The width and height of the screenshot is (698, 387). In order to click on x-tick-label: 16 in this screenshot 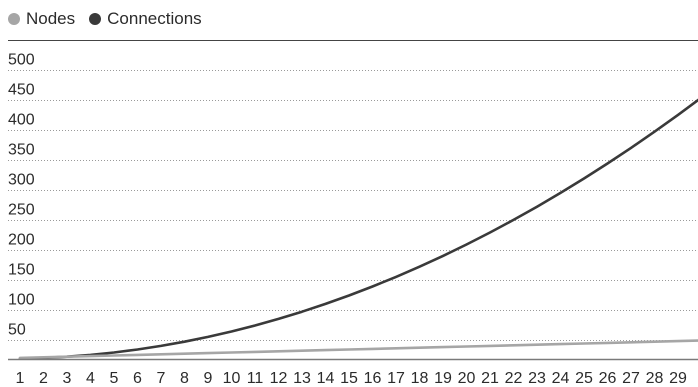, I will do `click(373, 378)`.